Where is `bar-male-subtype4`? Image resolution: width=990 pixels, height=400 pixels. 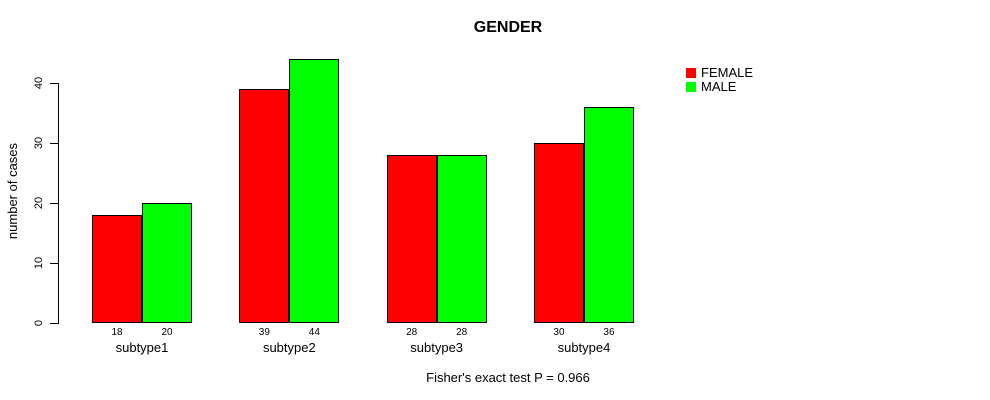 bar-male-subtype4 is located at coordinates (608, 215).